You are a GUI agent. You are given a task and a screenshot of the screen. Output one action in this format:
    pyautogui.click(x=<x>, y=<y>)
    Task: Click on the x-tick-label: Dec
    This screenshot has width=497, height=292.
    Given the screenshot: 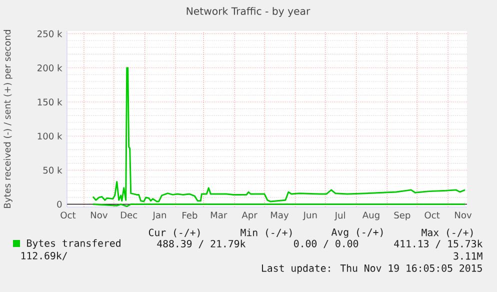 What is the action you would take?
    pyautogui.click(x=129, y=215)
    